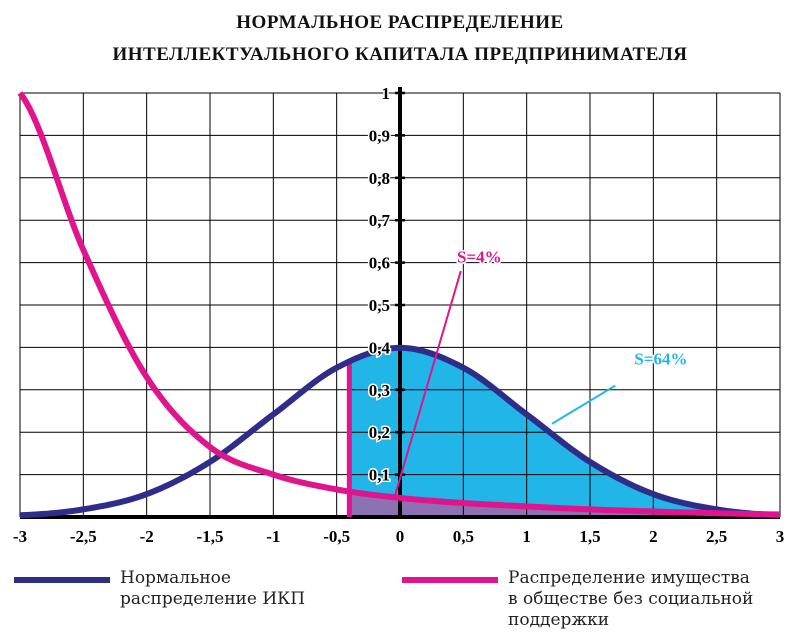 This screenshot has height=639, width=800. What do you see at coordinates (379, 432) in the screenshot?
I see `y-tick-label: 0,2` at bounding box center [379, 432].